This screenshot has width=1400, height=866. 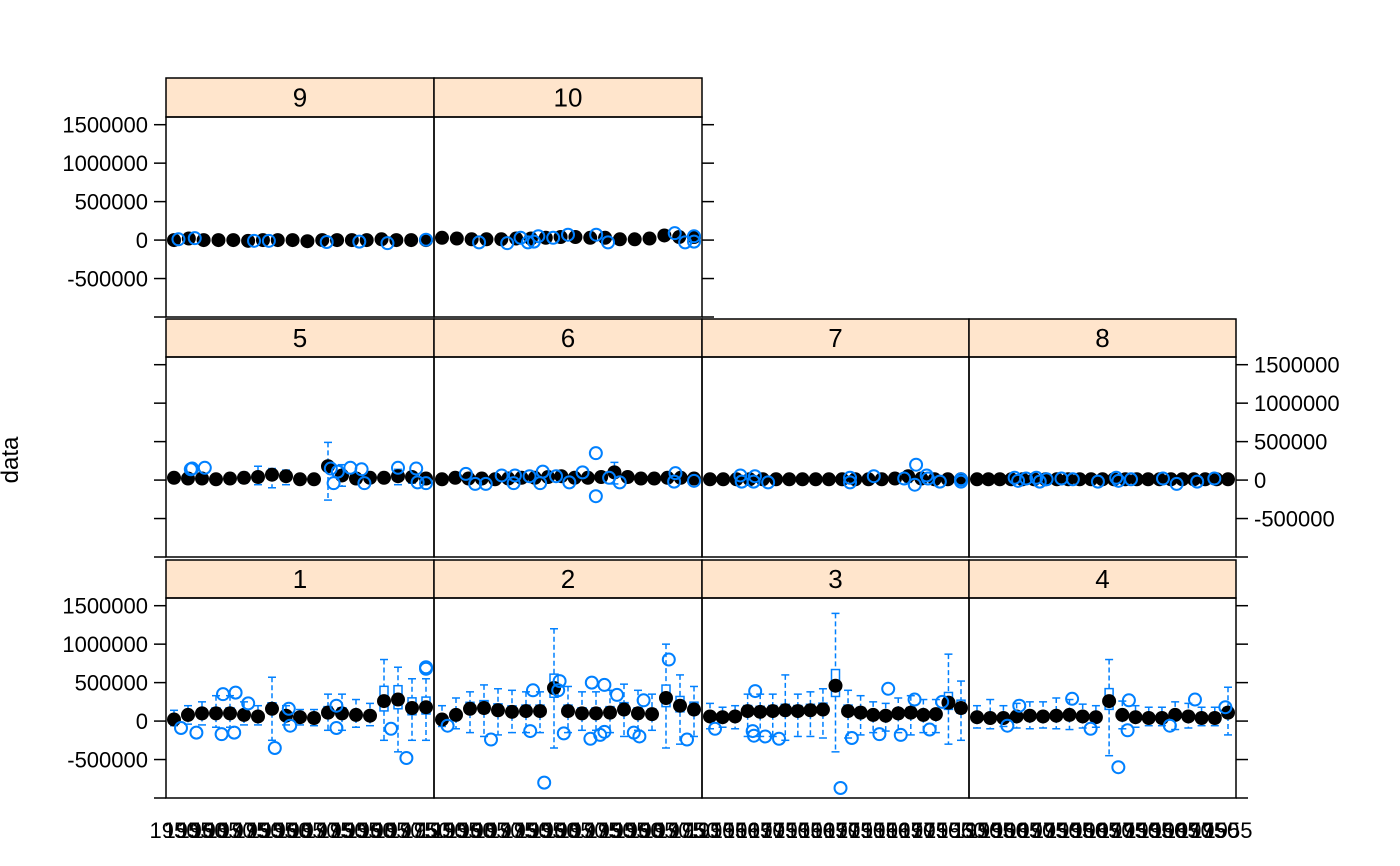 I want to click on strip-label-7: 7, so click(x=835, y=338).